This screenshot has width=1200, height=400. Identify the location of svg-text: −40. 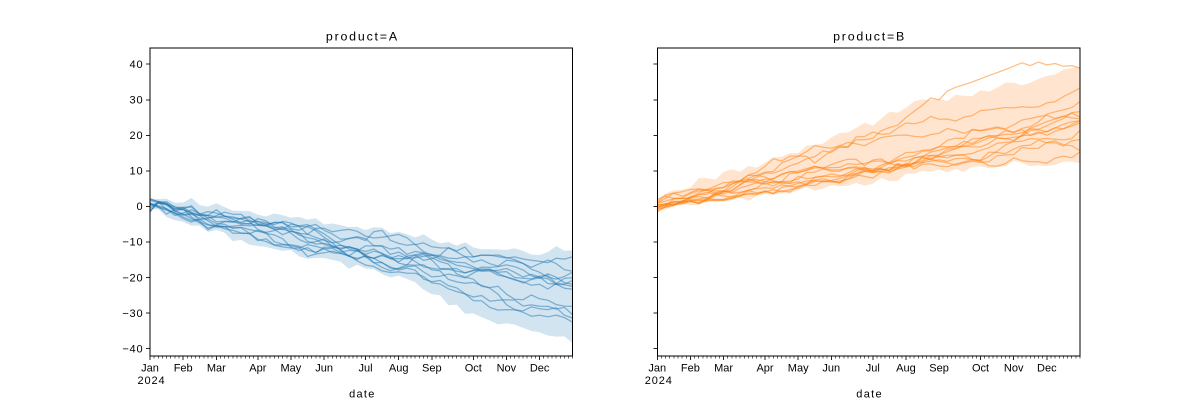
(132, 349).